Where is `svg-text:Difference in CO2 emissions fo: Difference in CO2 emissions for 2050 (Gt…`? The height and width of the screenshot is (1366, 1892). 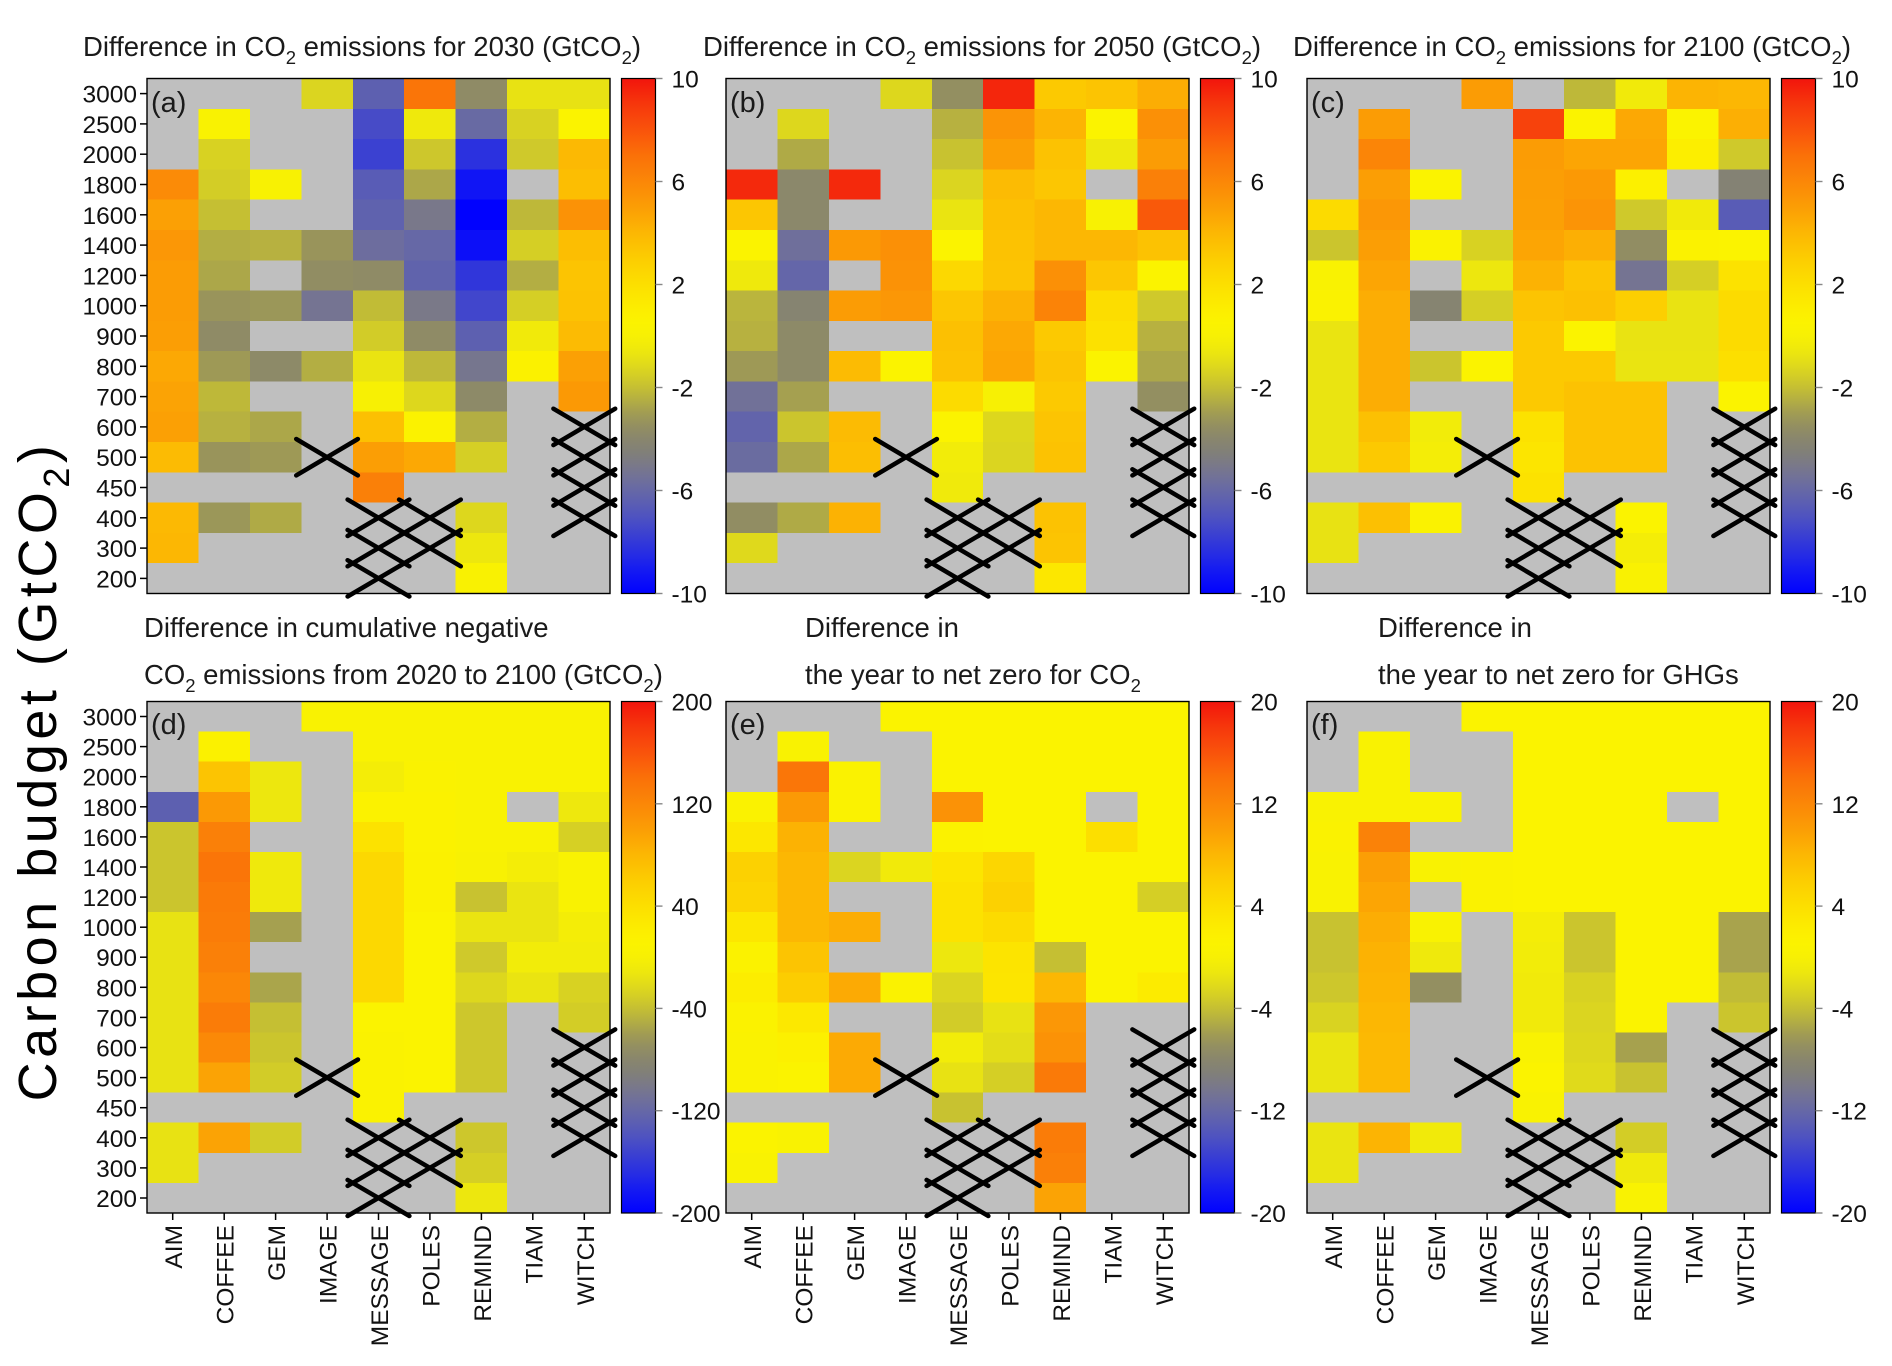
svg-text:Difference in CO2 emissions fo: Difference in CO2 emissions for 2050 (Gt… is located at coordinates (982, 49).